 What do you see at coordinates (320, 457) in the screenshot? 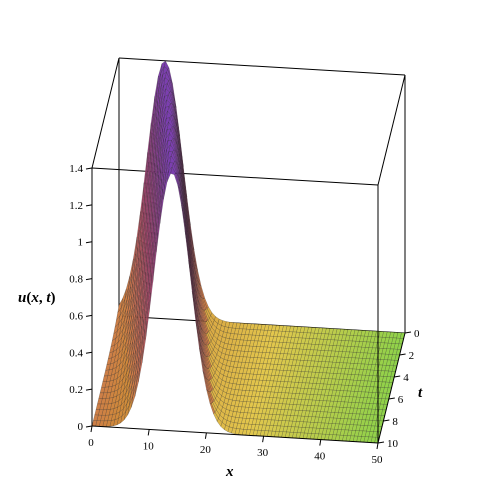
I see `x-tick-label: 40` at bounding box center [320, 457].